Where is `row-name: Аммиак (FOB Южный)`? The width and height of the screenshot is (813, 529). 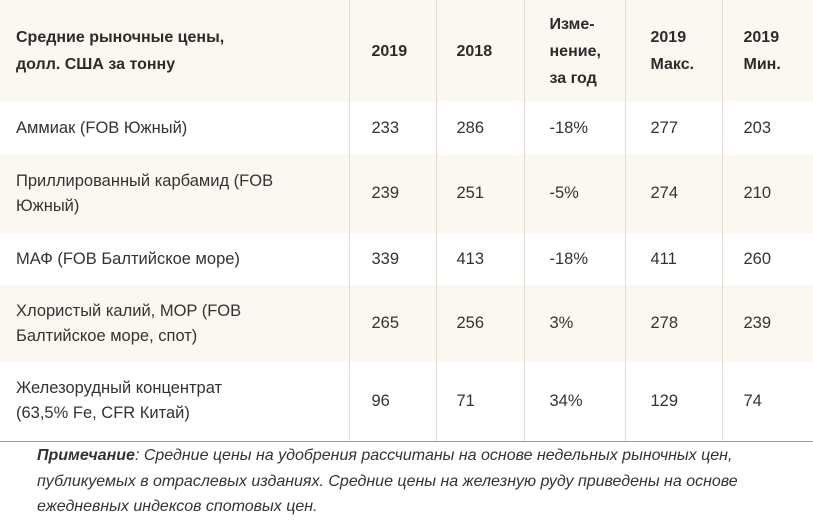
row-name: Аммиак (FOB Южный) is located at coordinates (174, 128).